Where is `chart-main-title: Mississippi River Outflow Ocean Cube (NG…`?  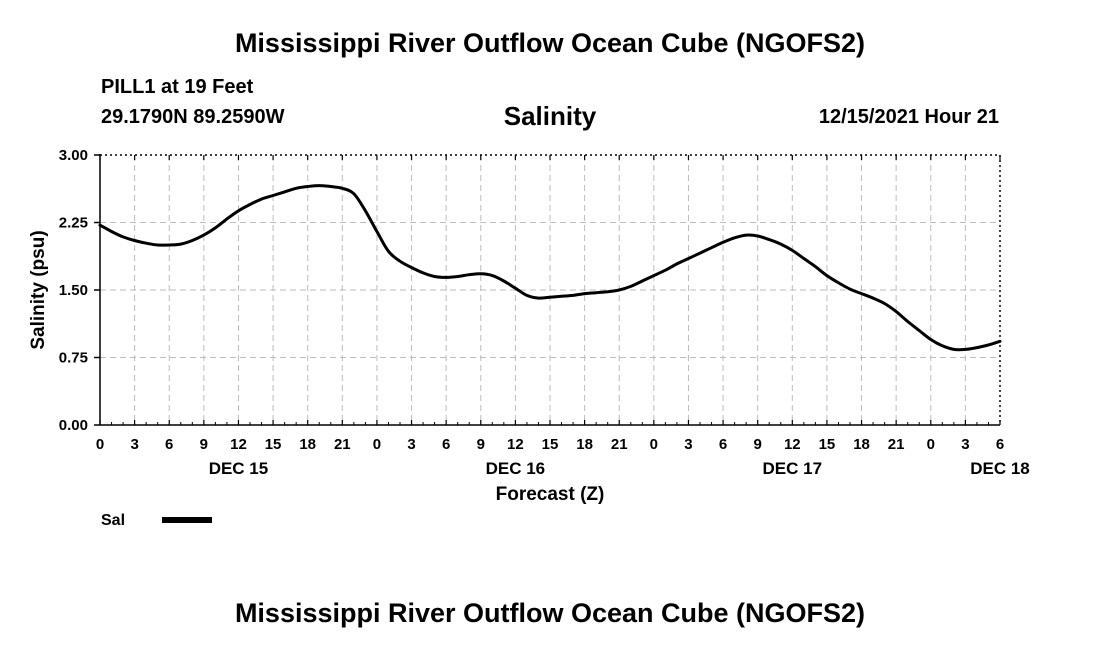 chart-main-title: Mississippi River Outflow Ocean Cube (NG… is located at coordinates (550, 43).